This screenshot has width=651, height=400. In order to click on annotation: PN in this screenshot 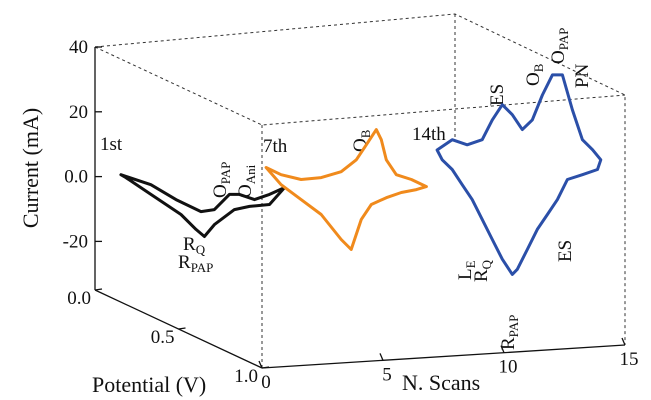, I will do `click(582, 75)`.